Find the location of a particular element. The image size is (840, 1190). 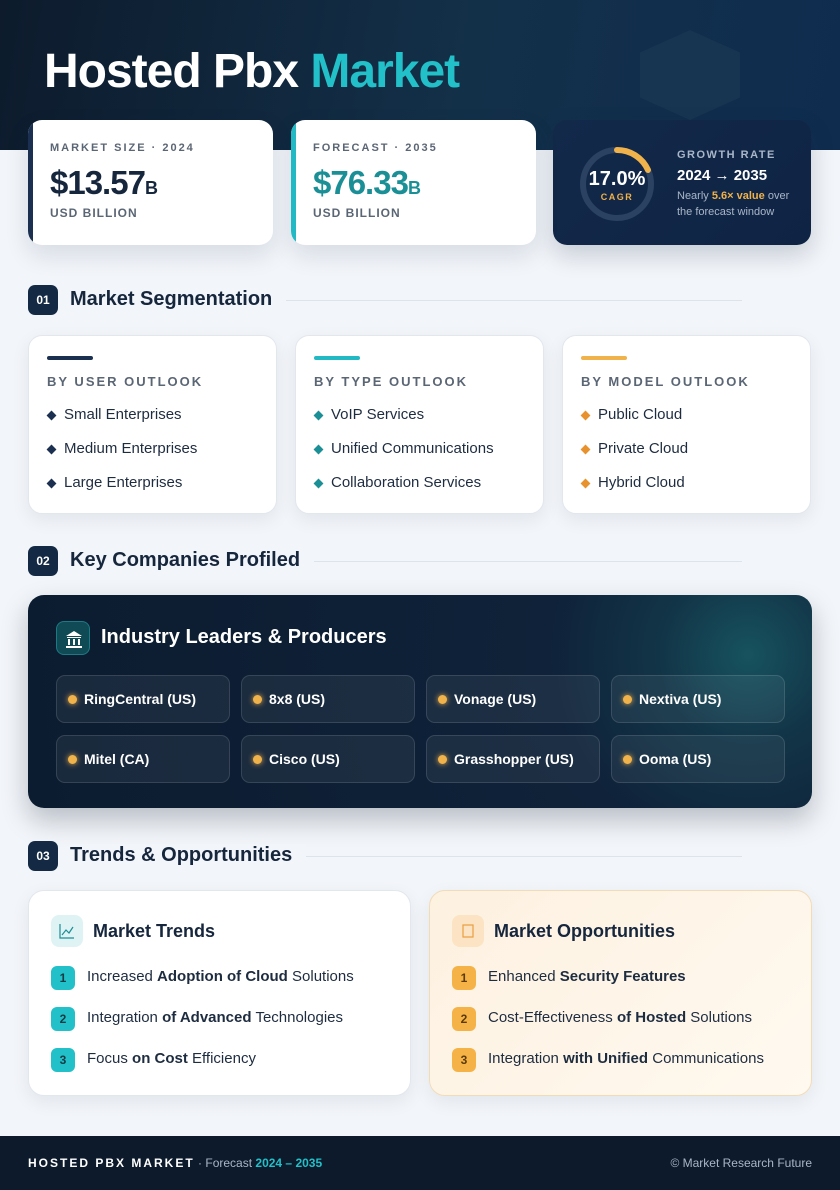

text-part: on Cost is located at coordinates (160, 1058).